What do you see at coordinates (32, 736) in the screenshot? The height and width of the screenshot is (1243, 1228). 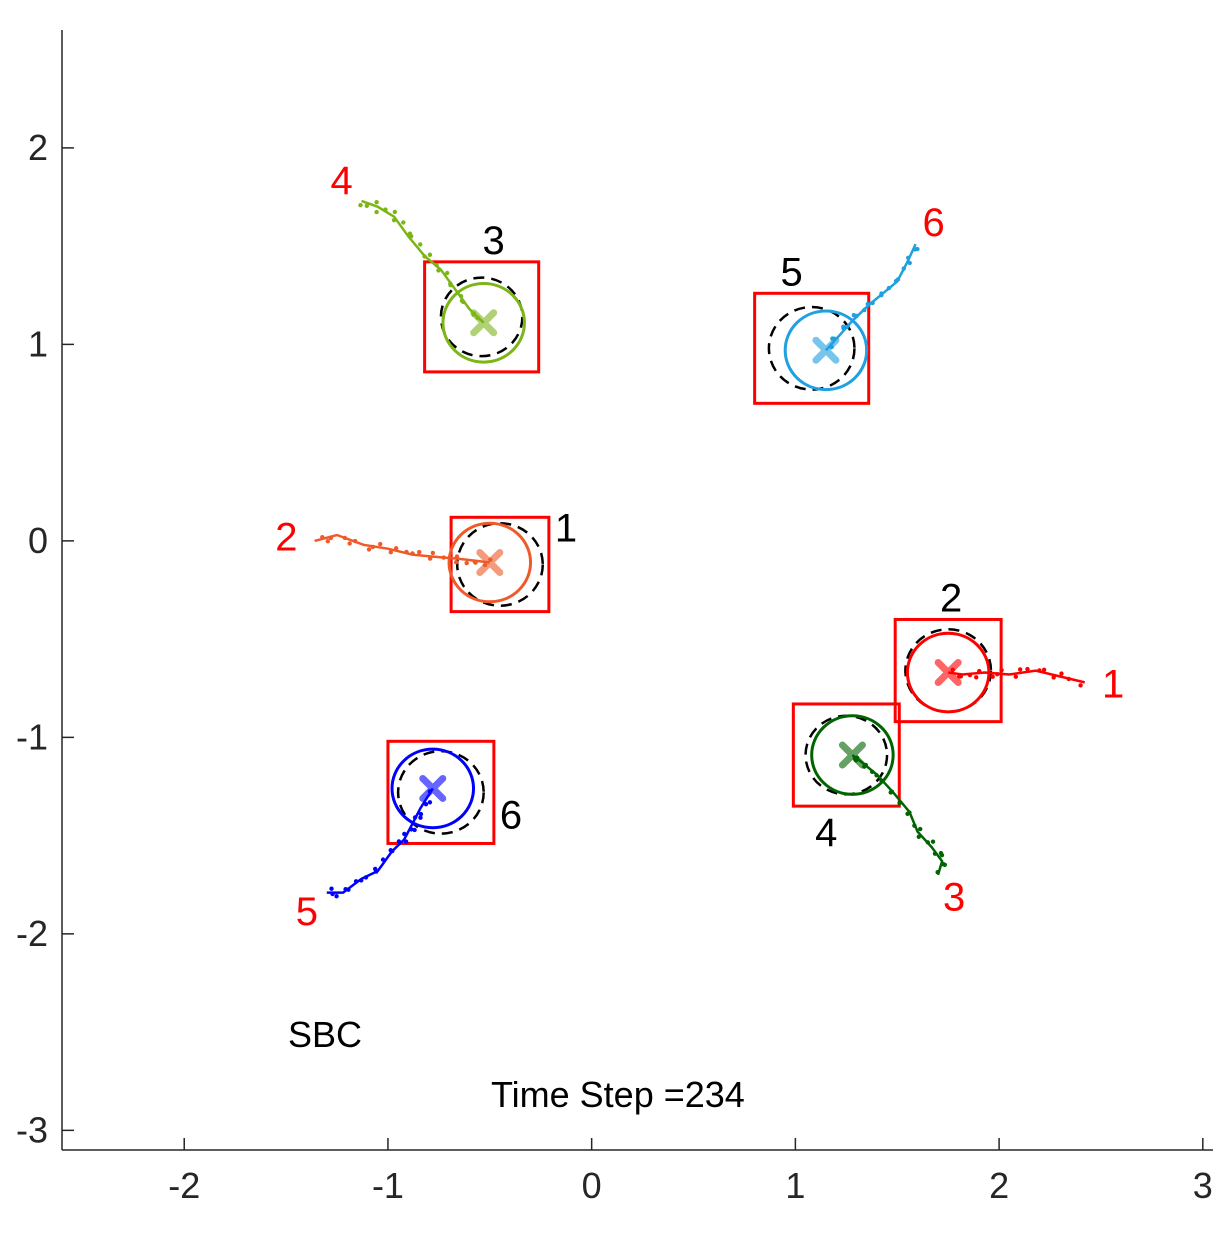 I see `y-tick-label: -1` at bounding box center [32, 736].